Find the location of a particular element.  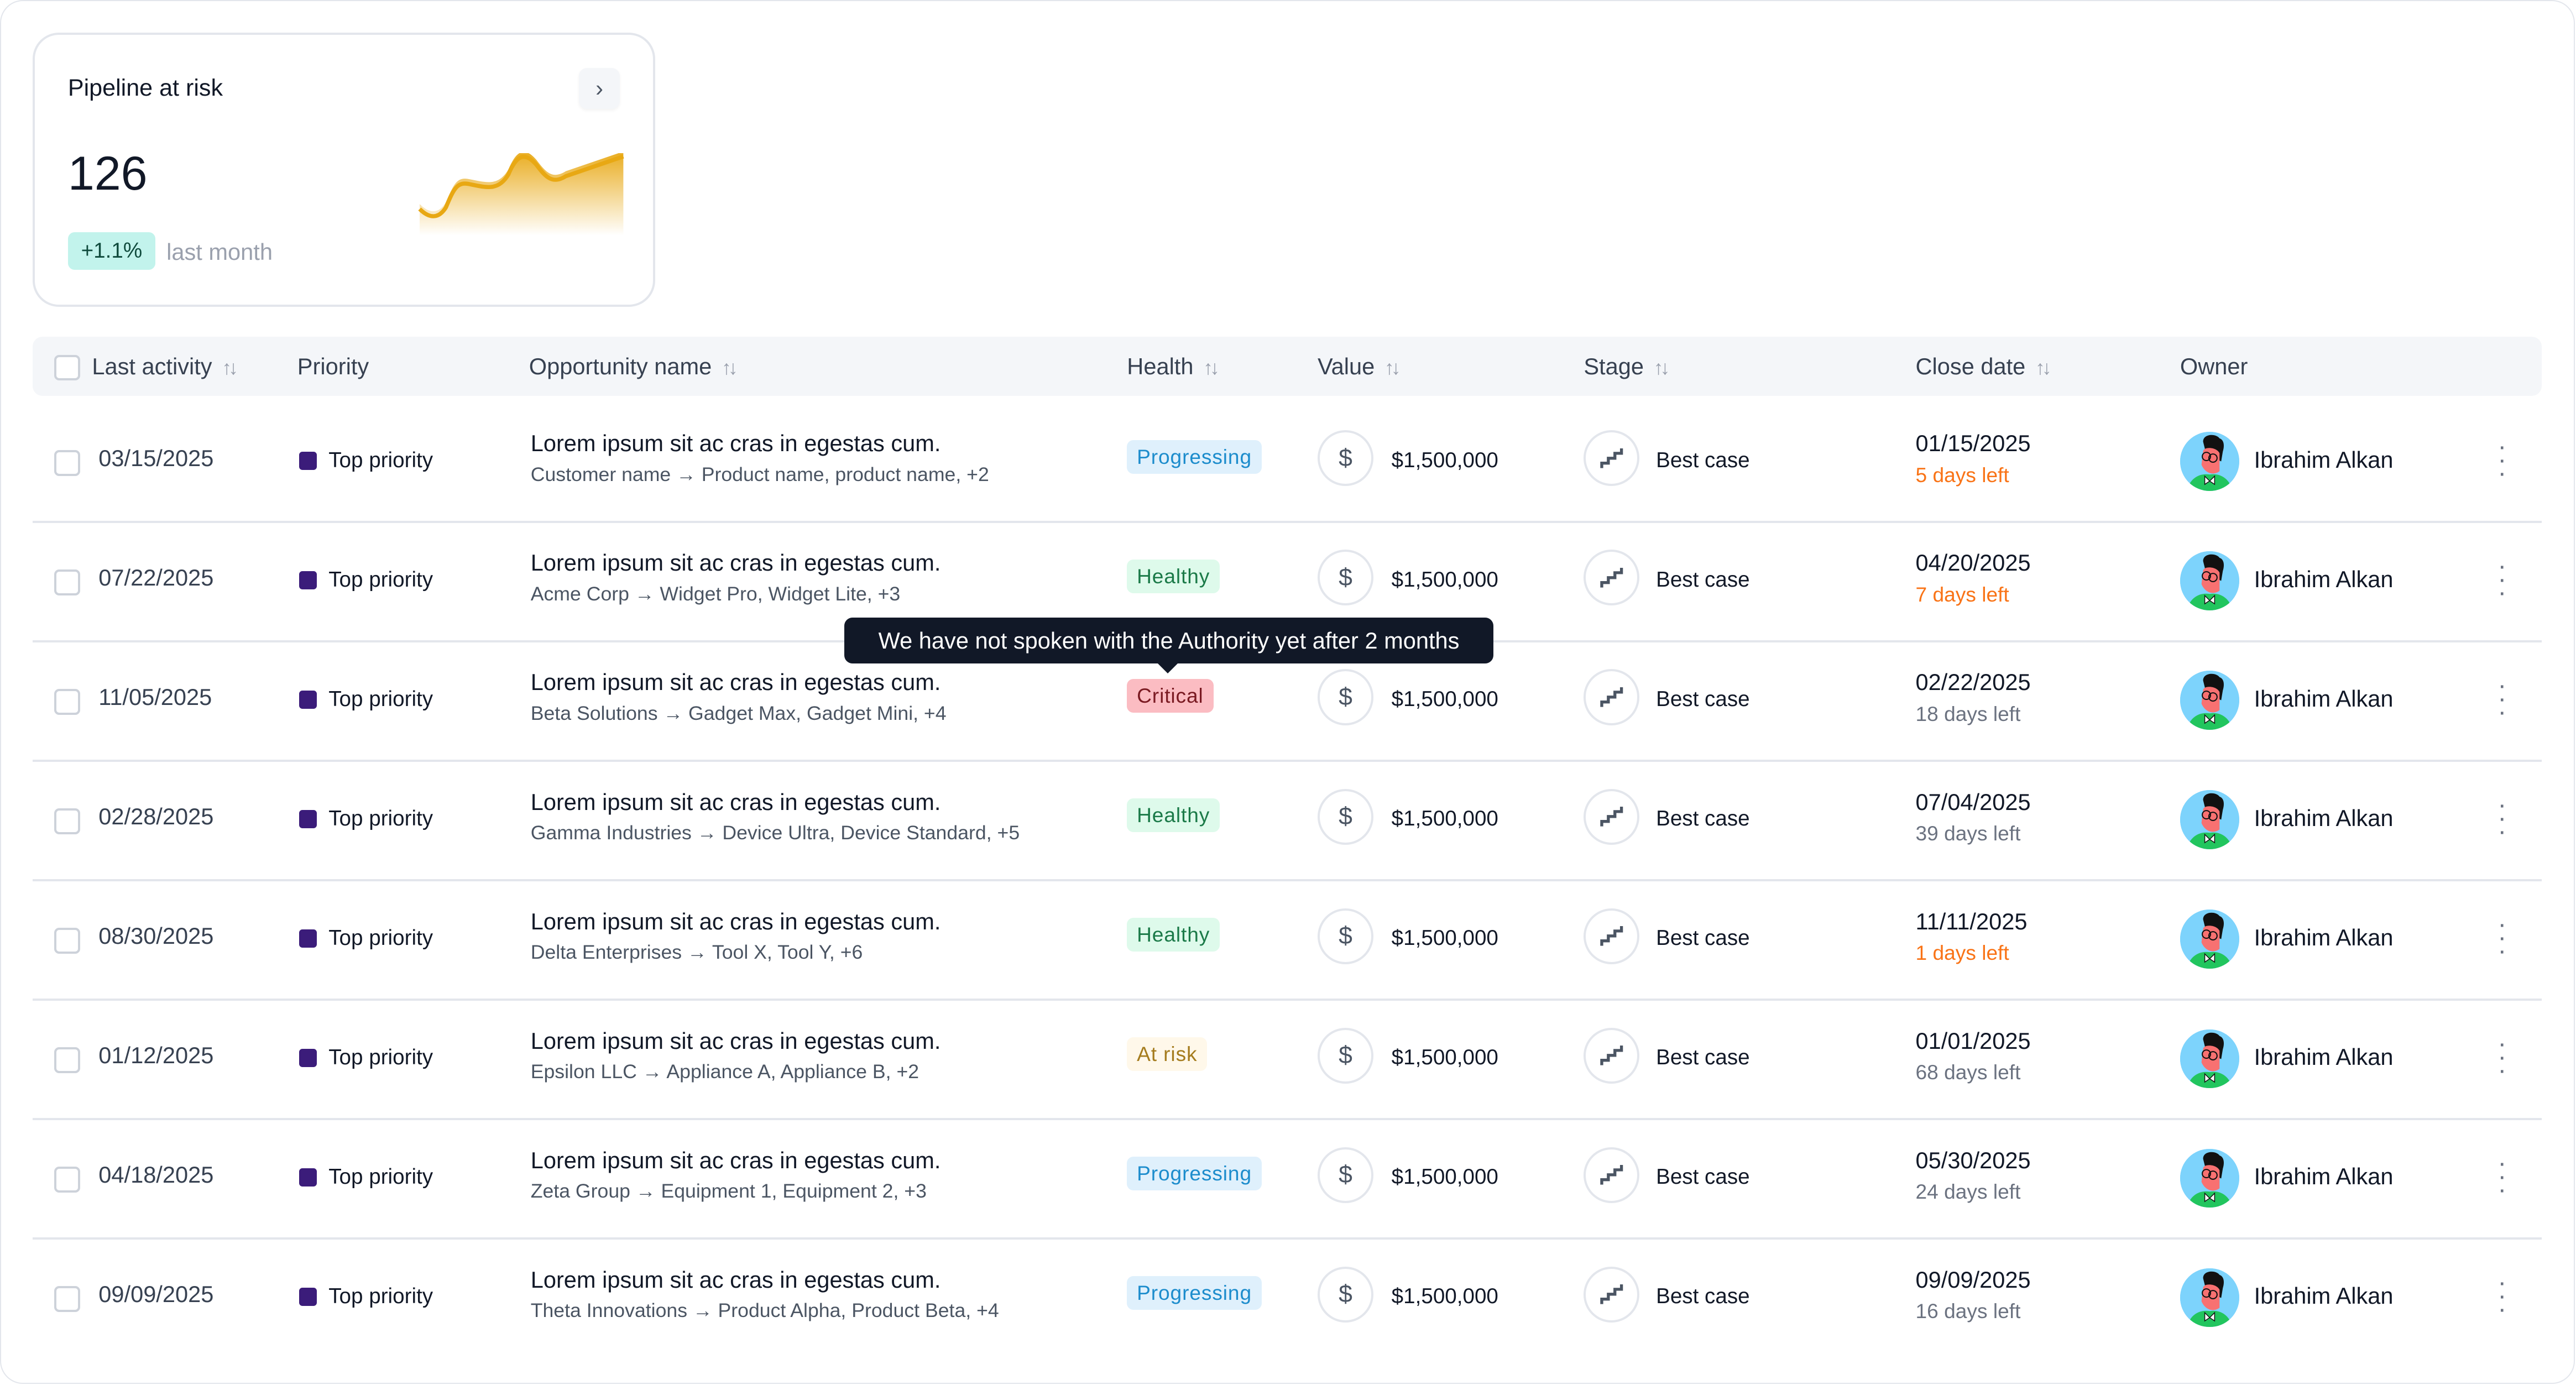

kpi-card-pipeline-at-risk: Pipeline at risk › 126 +1.1% last month is located at coordinates (344, 170).